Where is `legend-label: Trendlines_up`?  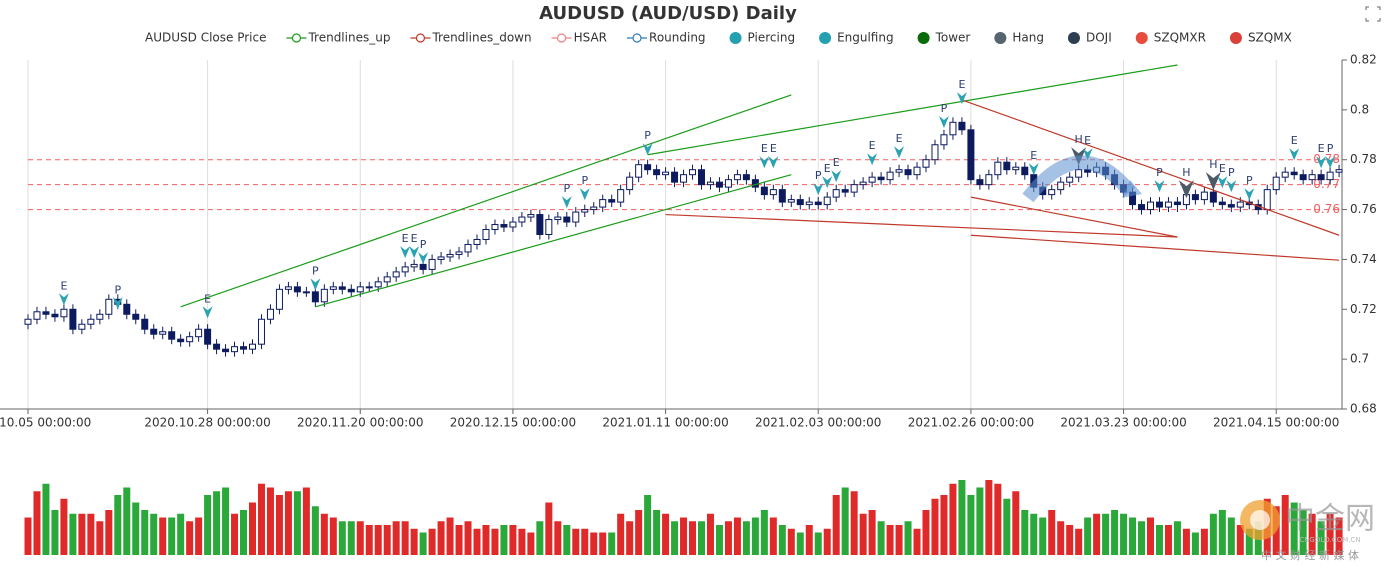 legend-label: Trendlines_up is located at coordinates (348, 38).